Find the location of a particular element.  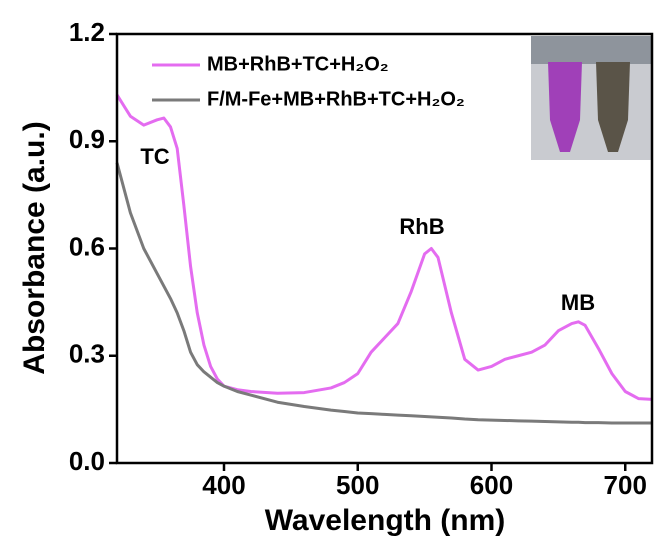

tube-purple is located at coordinates (565, 107).